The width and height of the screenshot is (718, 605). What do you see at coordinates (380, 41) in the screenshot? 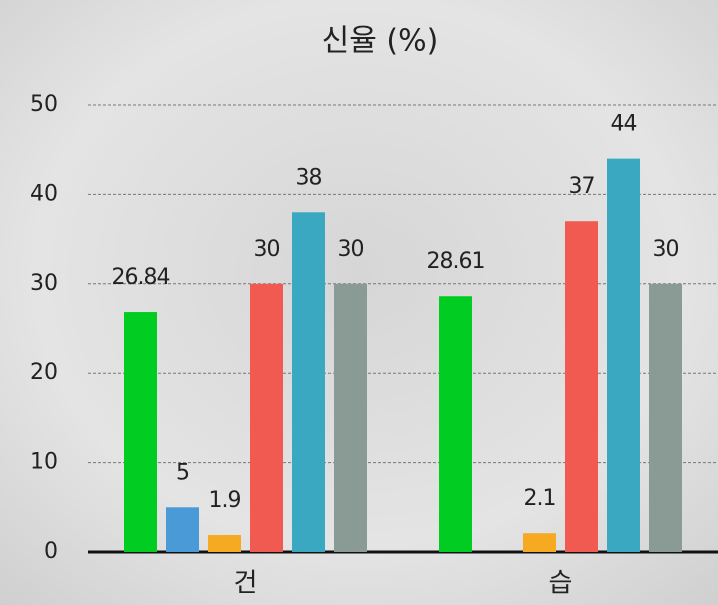
I see `chart-title: 신율 (%)` at bounding box center [380, 41].